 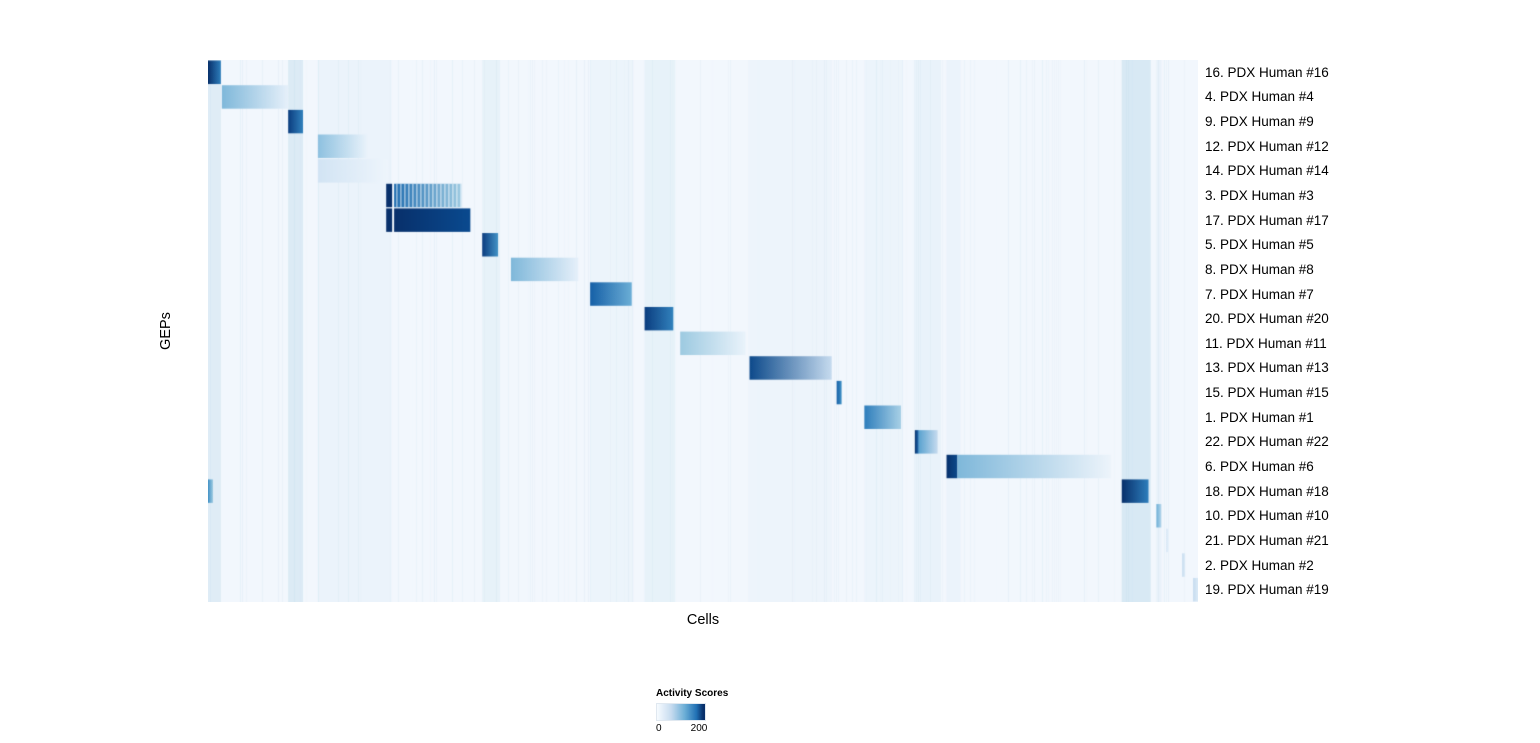 I want to click on row-label: 21. PDX Human #21, so click(x=1267, y=540).